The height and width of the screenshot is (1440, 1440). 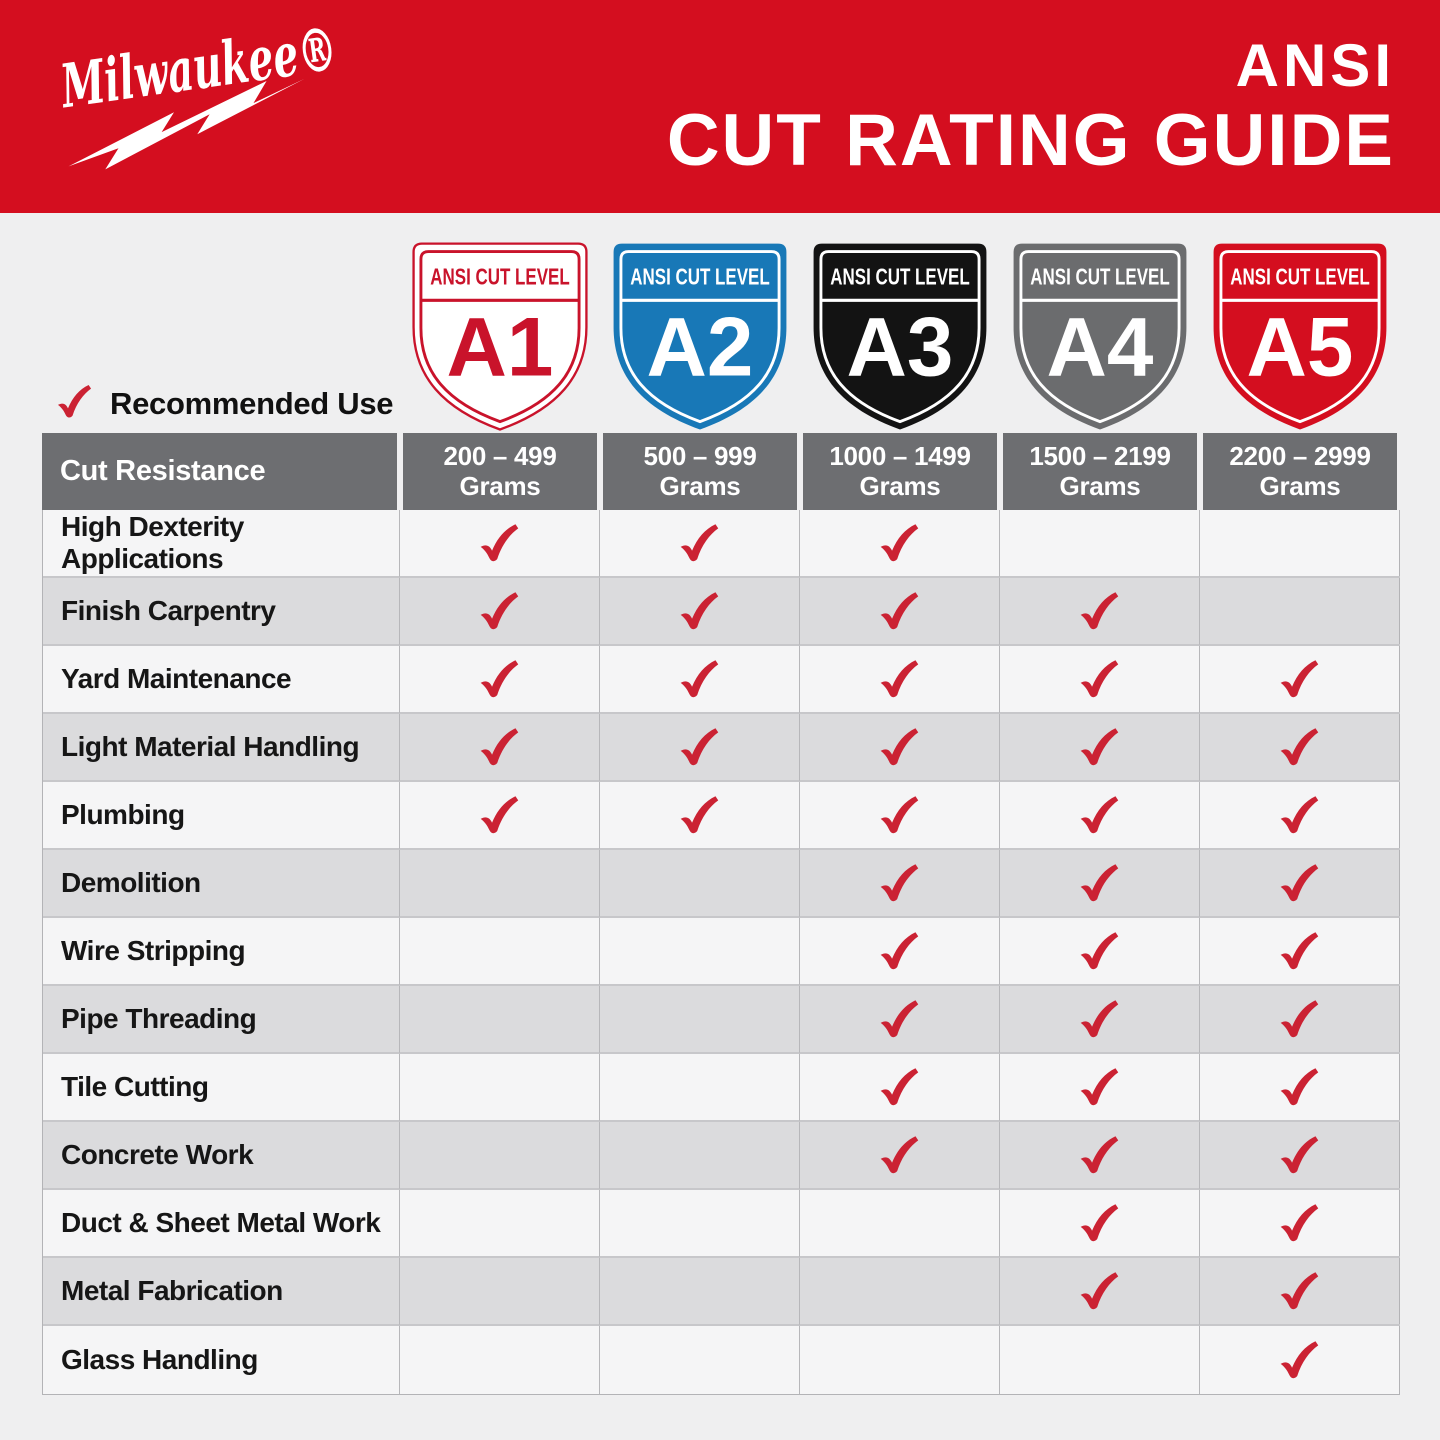 I want to click on shield-slot: ANSI CUT LEVEL A1, so click(x=500, y=337).